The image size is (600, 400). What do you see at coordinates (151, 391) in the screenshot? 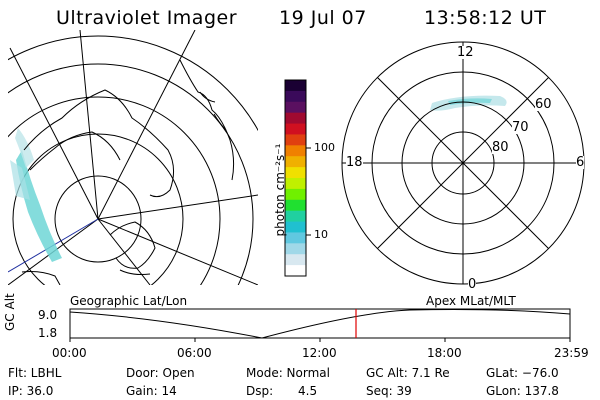
I see `gain-info: Gain: 14` at bounding box center [151, 391].